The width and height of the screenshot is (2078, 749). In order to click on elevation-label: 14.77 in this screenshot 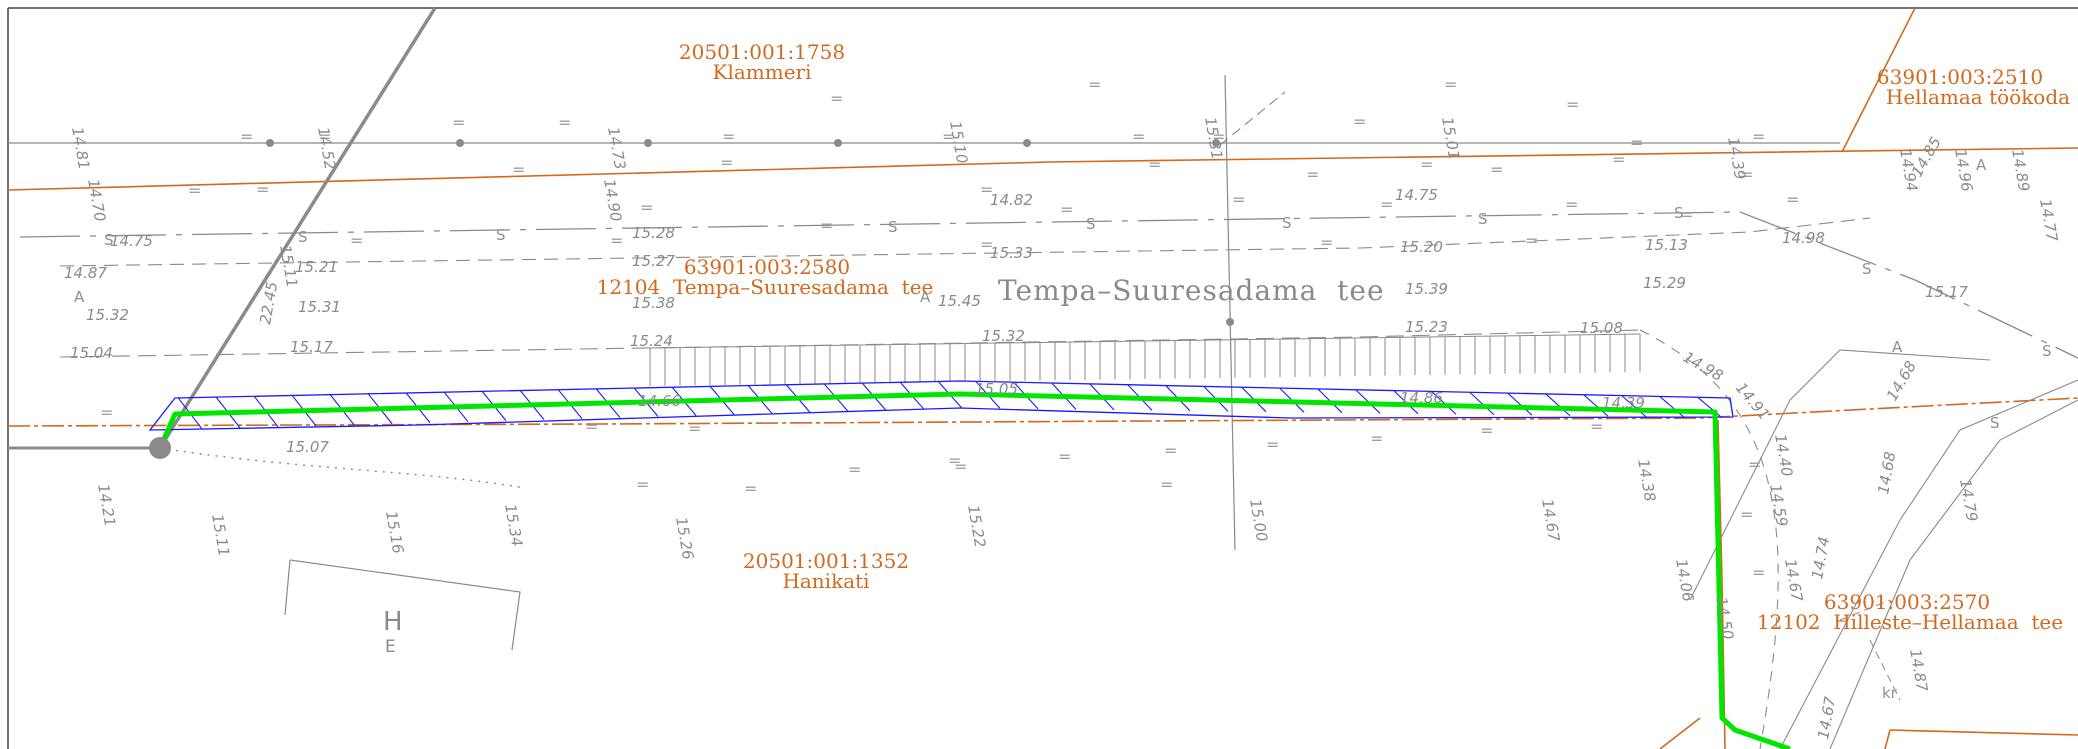, I will do `click(2048, 221)`.